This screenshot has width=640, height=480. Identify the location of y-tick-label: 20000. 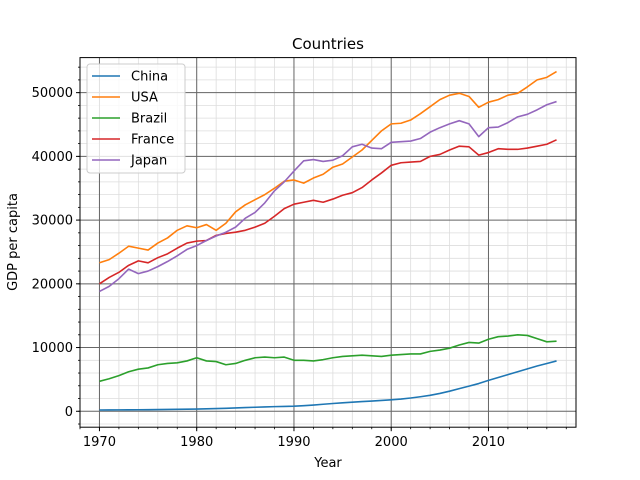
(52, 284).